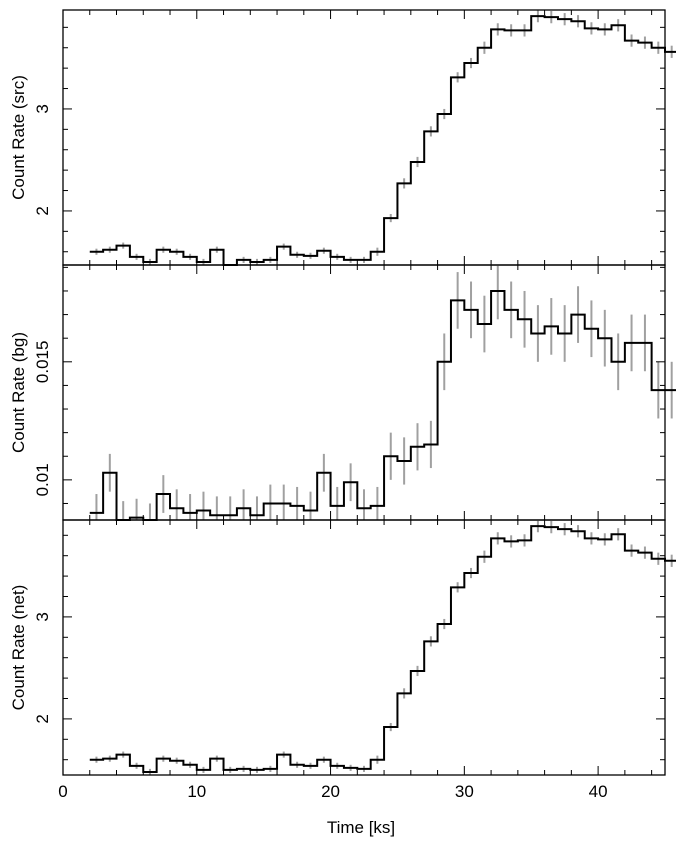 This screenshot has height=846, width=676. Describe the element at coordinates (598, 791) in the screenshot. I see `x-tick-label: 40` at that location.